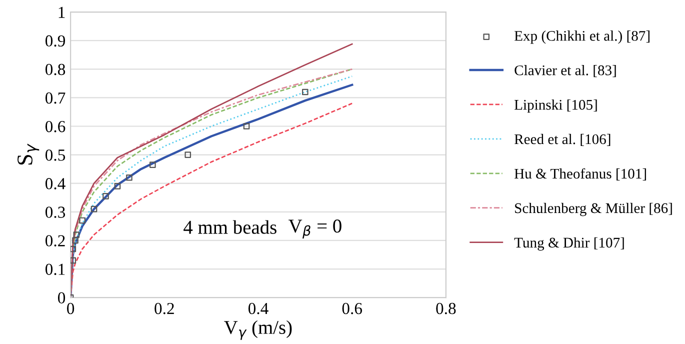 Image resolution: width=685 pixels, height=344 pixels. I want to click on x-tick-label: 0.4, so click(258, 308).